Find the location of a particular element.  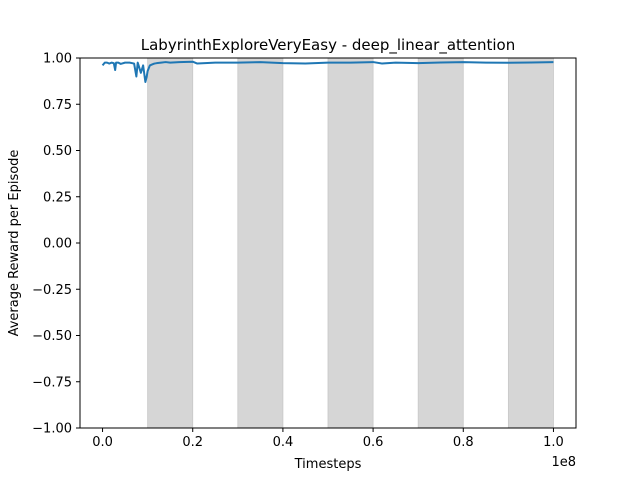

series-line is located at coordinates (327, 72).